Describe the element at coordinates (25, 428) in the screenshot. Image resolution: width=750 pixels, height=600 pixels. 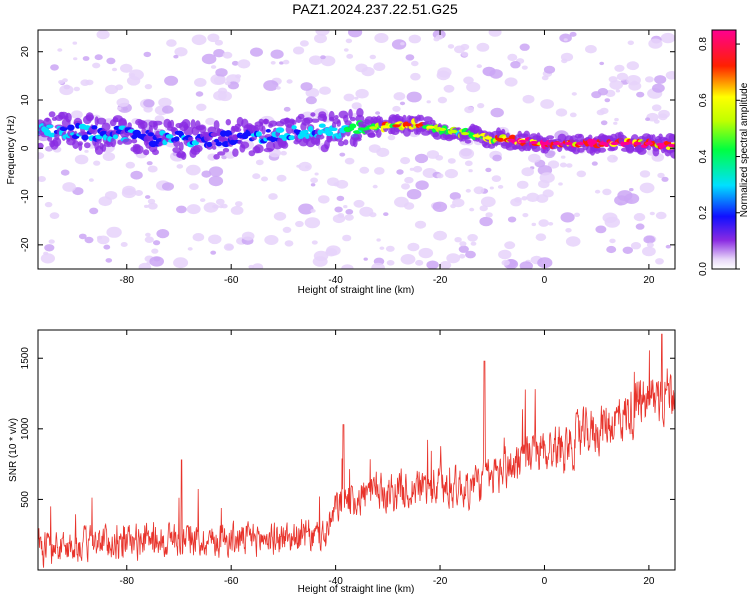
I see `y-tick-label: 1000` at that location.